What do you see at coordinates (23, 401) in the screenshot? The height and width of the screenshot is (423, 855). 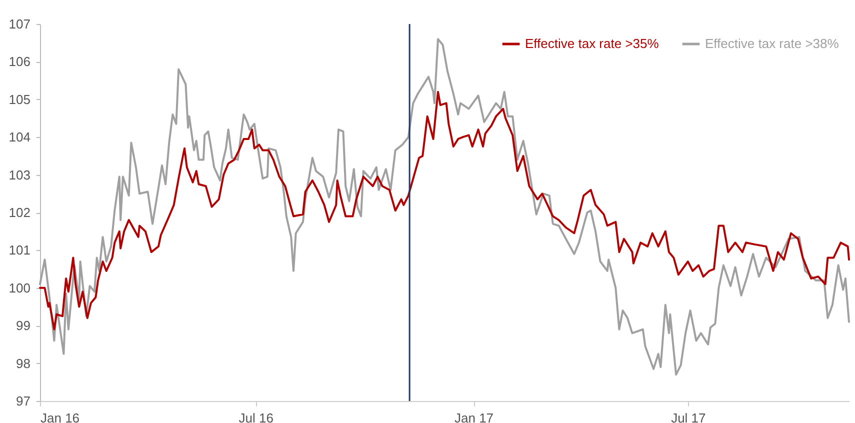 I see `y-tick-label: 97` at bounding box center [23, 401].